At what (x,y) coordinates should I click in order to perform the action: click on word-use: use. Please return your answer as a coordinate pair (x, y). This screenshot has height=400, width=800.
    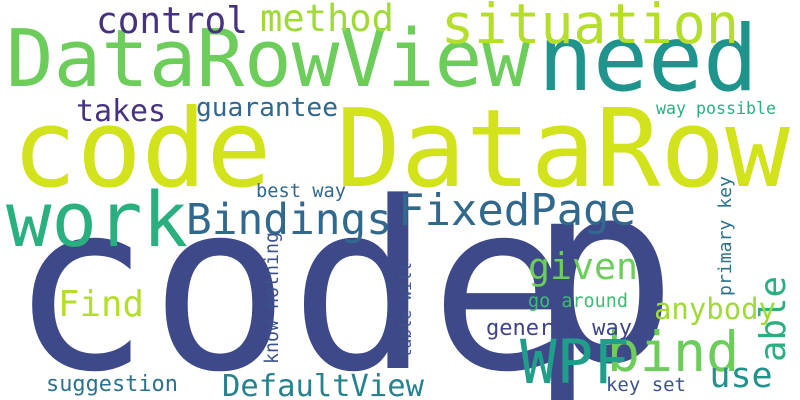
    Looking at the image, I should click on (741, 375).